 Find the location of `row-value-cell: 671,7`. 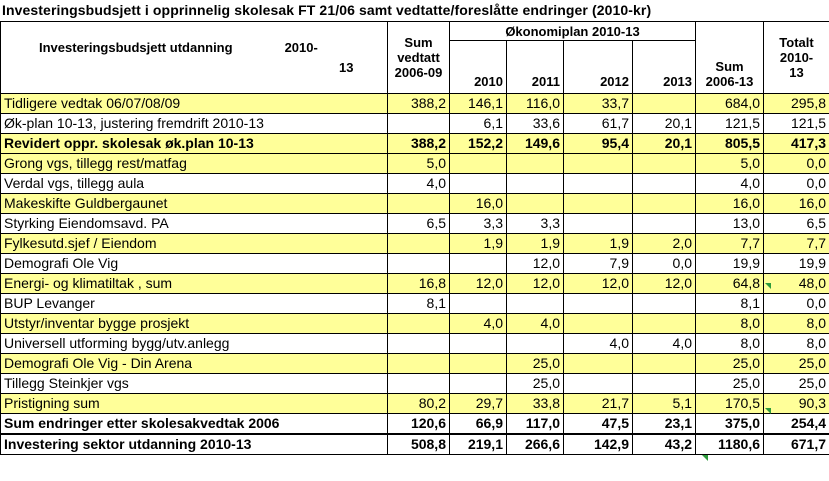

row-value-cell: 671,7 is located at coordinates (796, 444).